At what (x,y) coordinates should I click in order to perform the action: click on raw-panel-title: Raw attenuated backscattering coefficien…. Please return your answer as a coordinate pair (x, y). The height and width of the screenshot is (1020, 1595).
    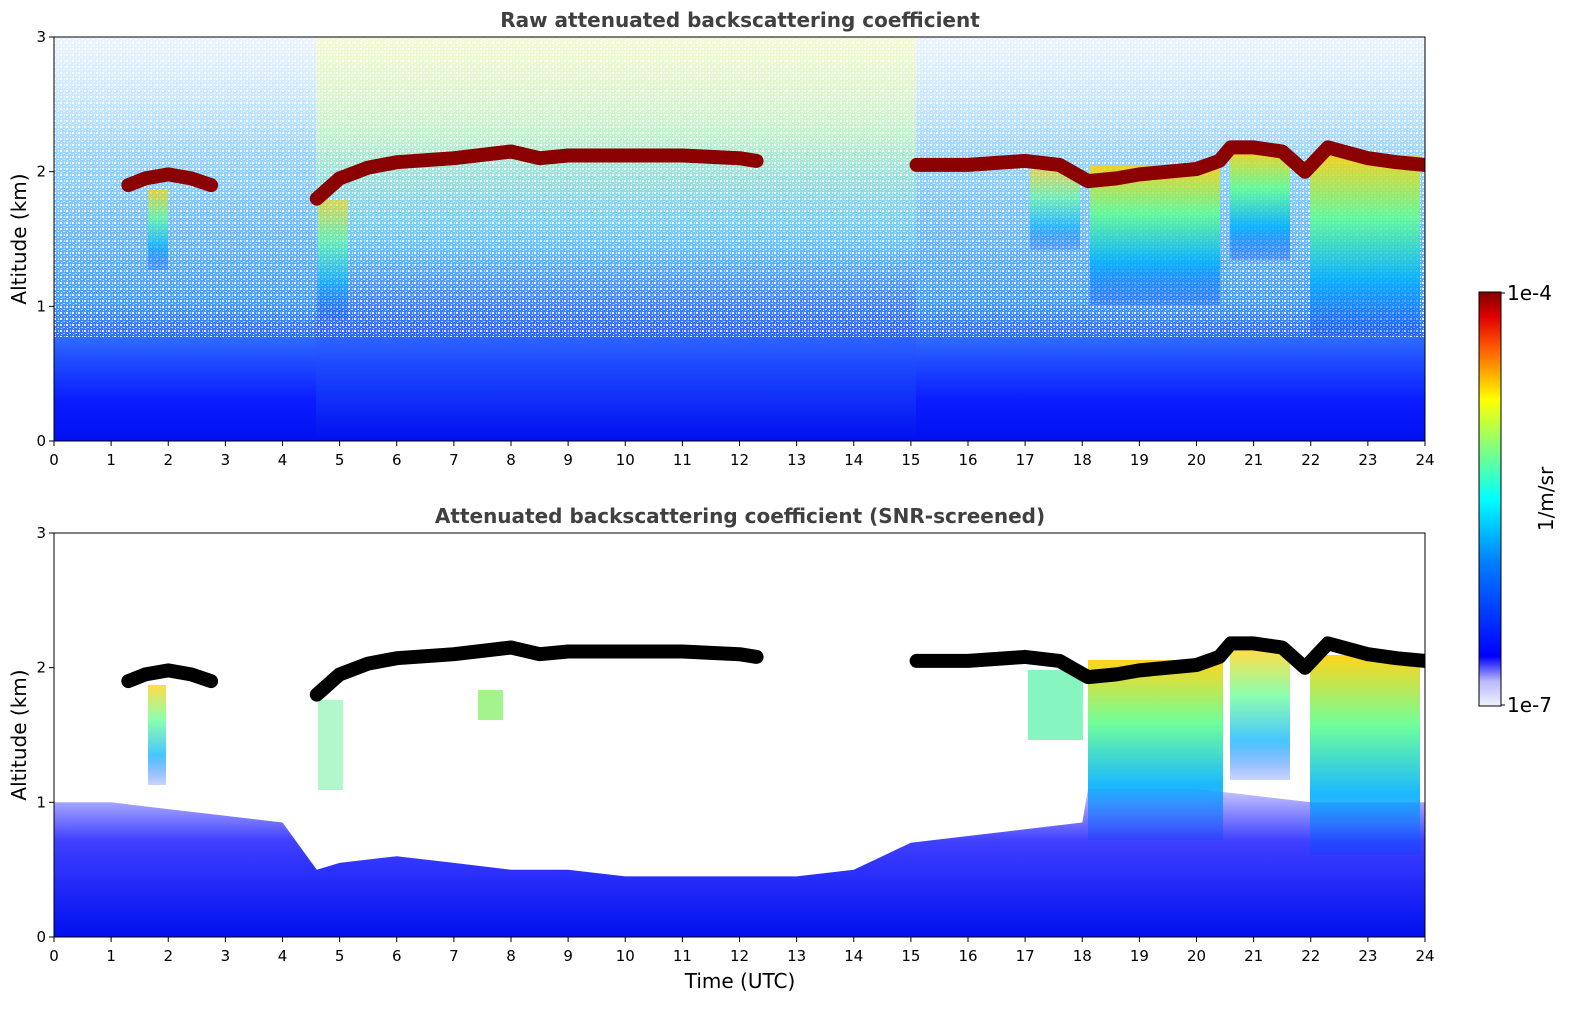
    Looking at the image, I should click on (740, 20).